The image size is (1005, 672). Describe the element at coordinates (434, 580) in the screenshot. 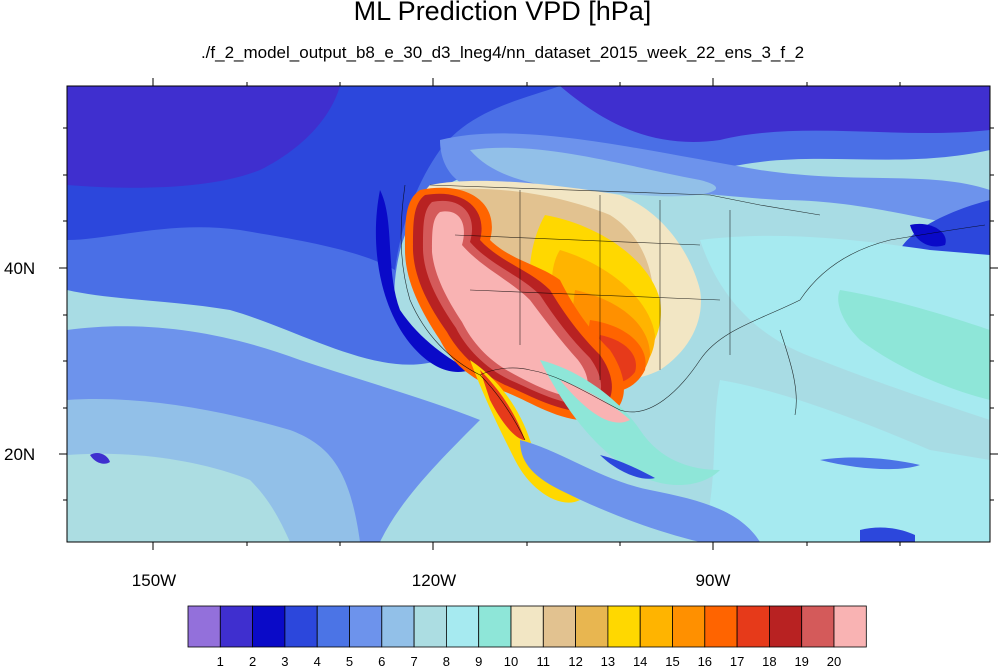

I see `lon-label-120w: 120W` at that location.